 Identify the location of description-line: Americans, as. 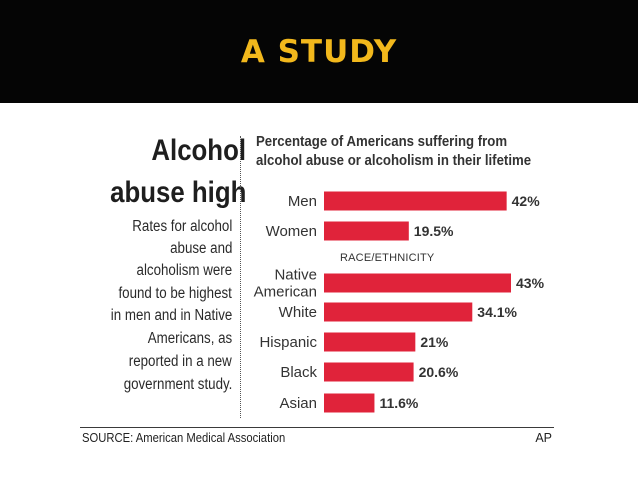
(189, 338).